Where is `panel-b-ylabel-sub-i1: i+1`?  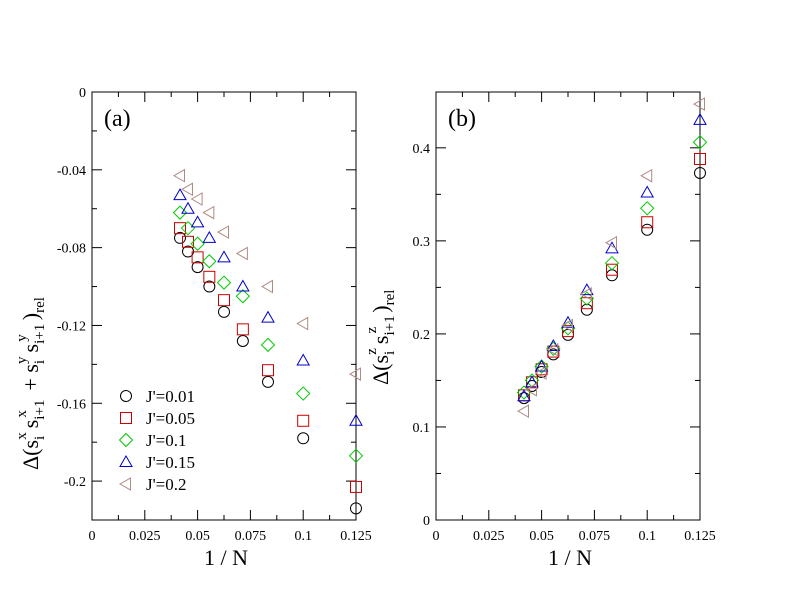 panel-b-ylabel-sub-i1: i+1 is located at coordinates (390, 325).